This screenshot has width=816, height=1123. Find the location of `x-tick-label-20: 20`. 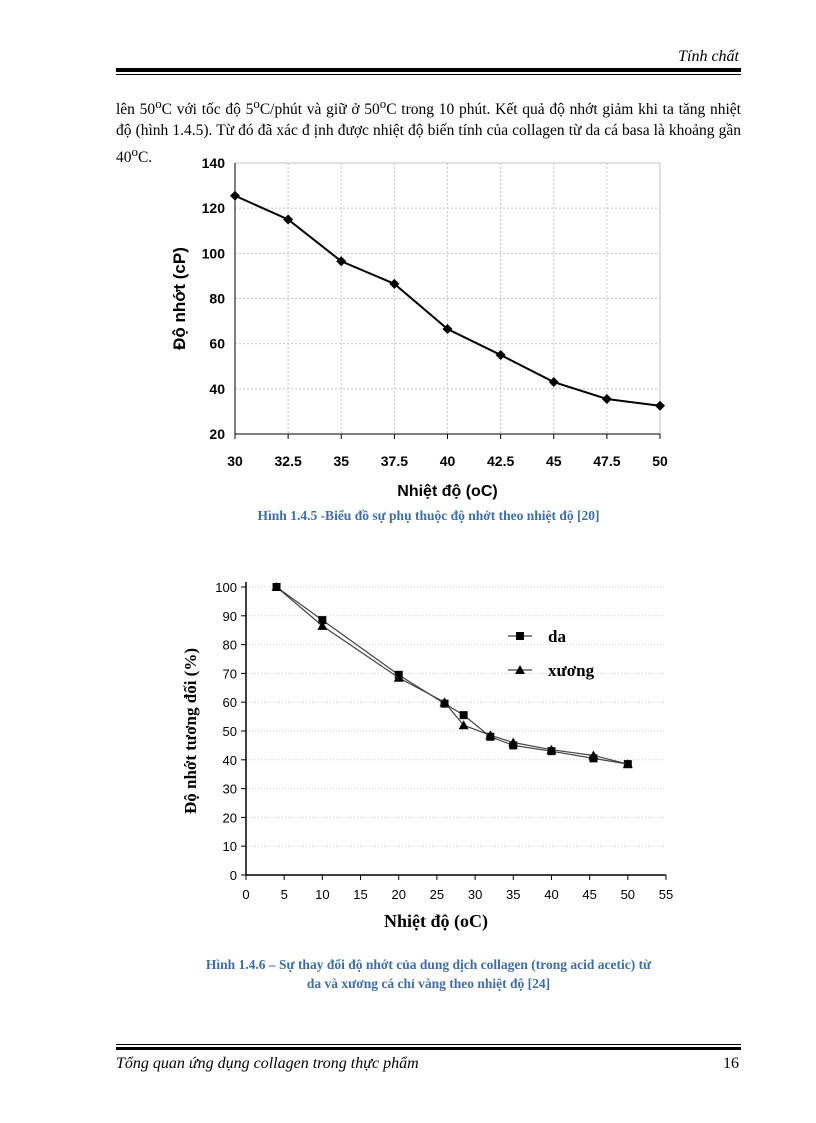

x-tick-label-20: 20 is located at coordinates (398, 894).